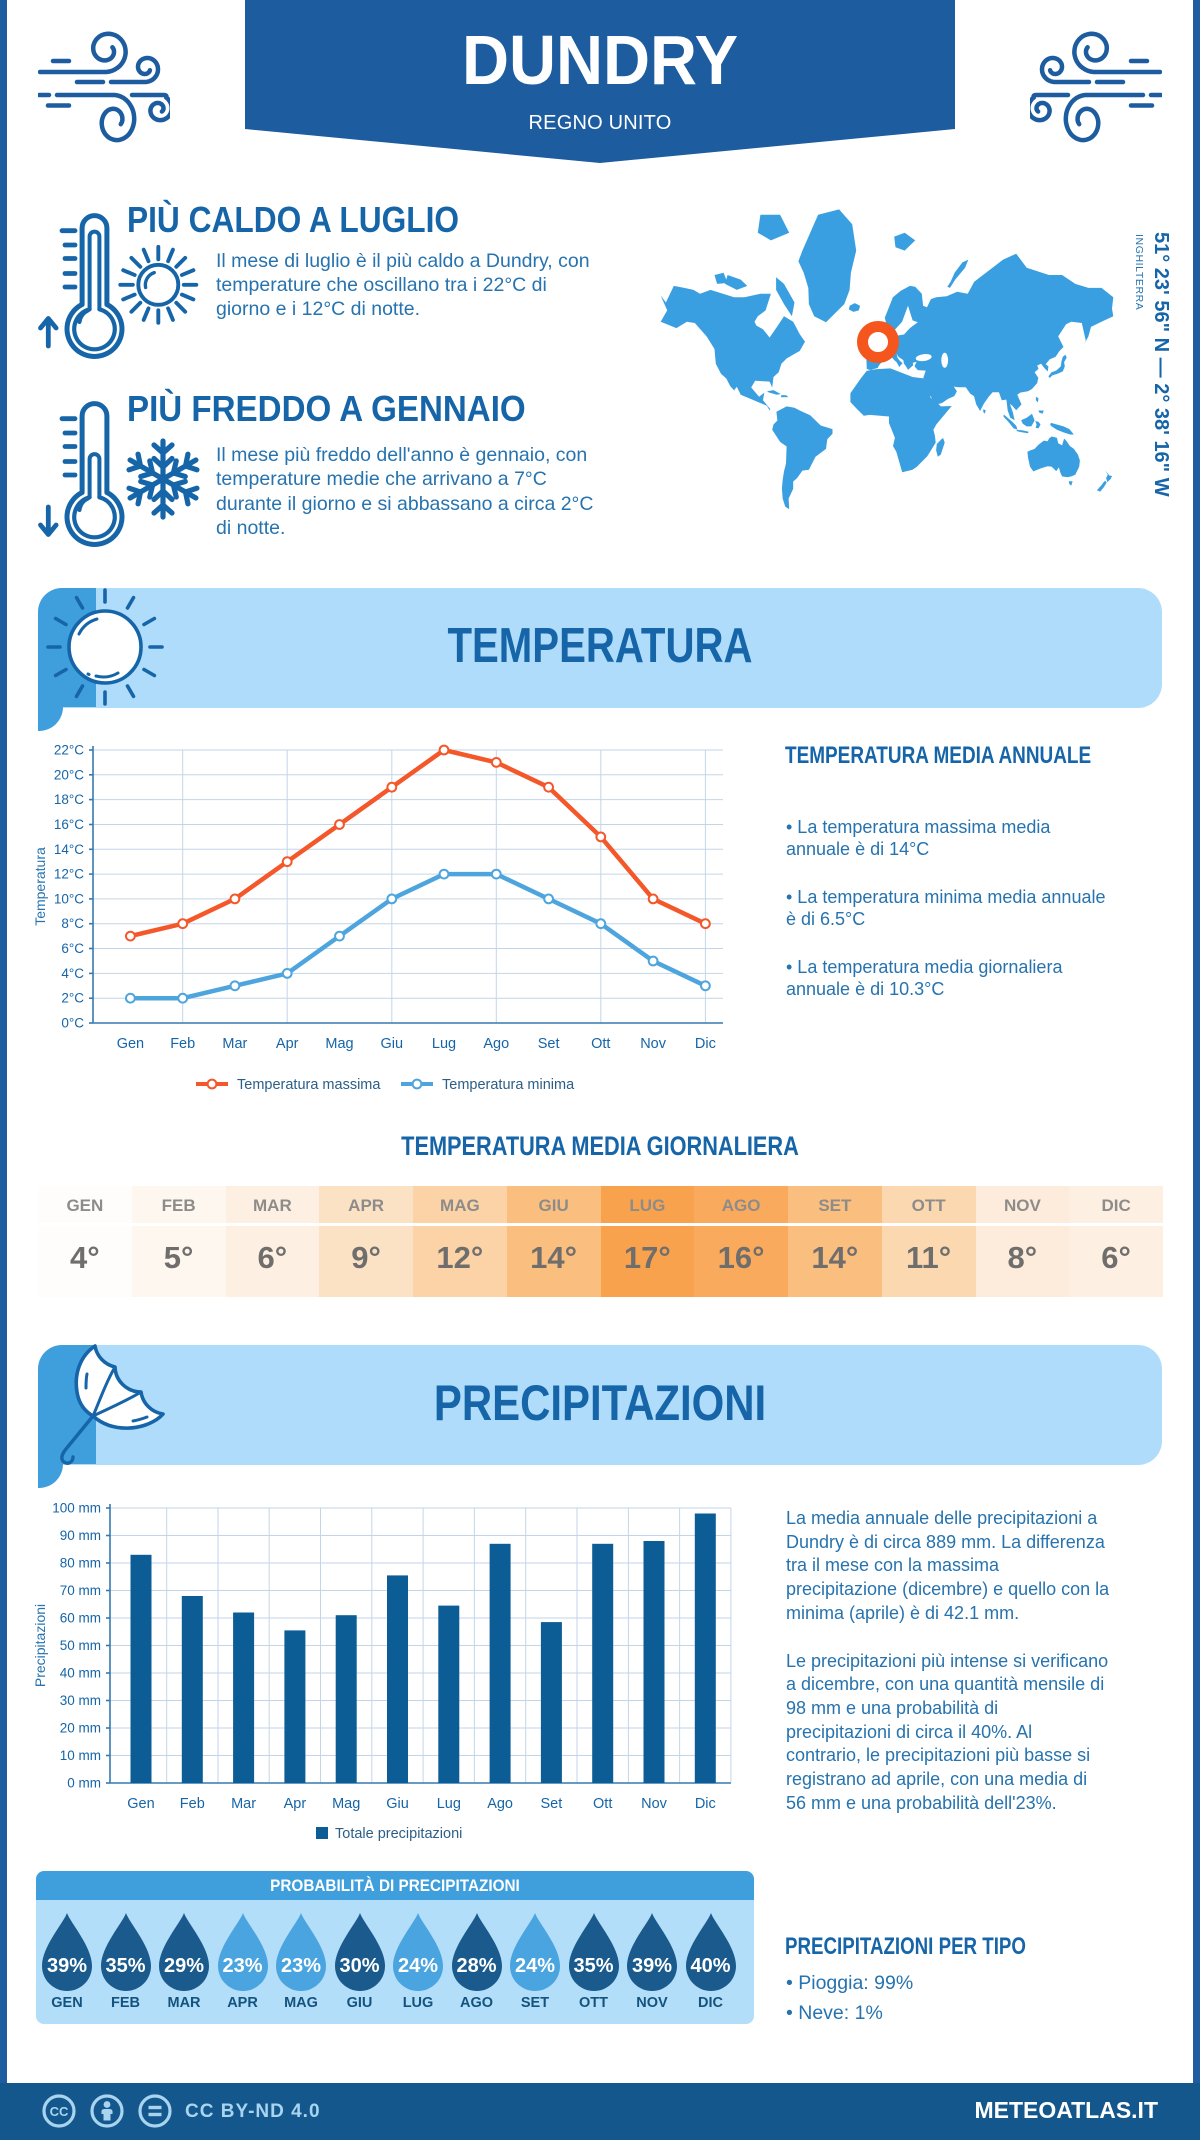 The height and width of the screenshot is (2140, 1200). Describe the element at coordinates (69, 874) in the screenshot. I see `svg-text: 12°C` at that location.